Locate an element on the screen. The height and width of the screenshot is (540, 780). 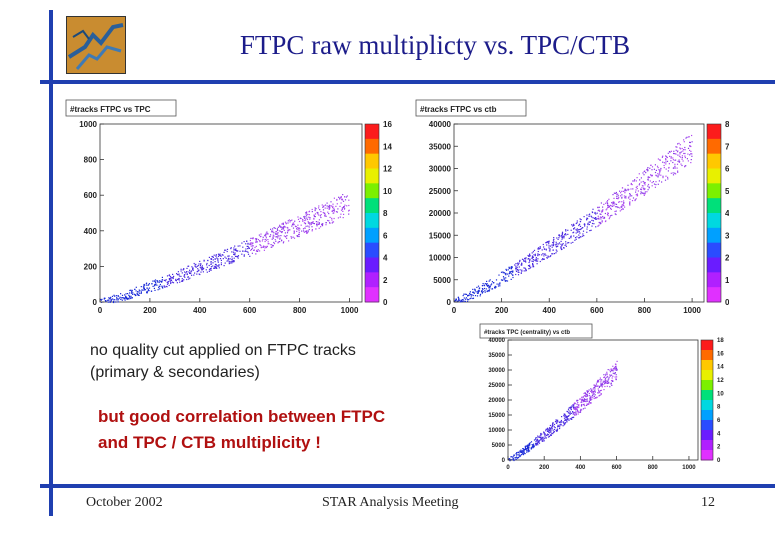
y-tick-label: 40000 is located at coordinates (440, 124).